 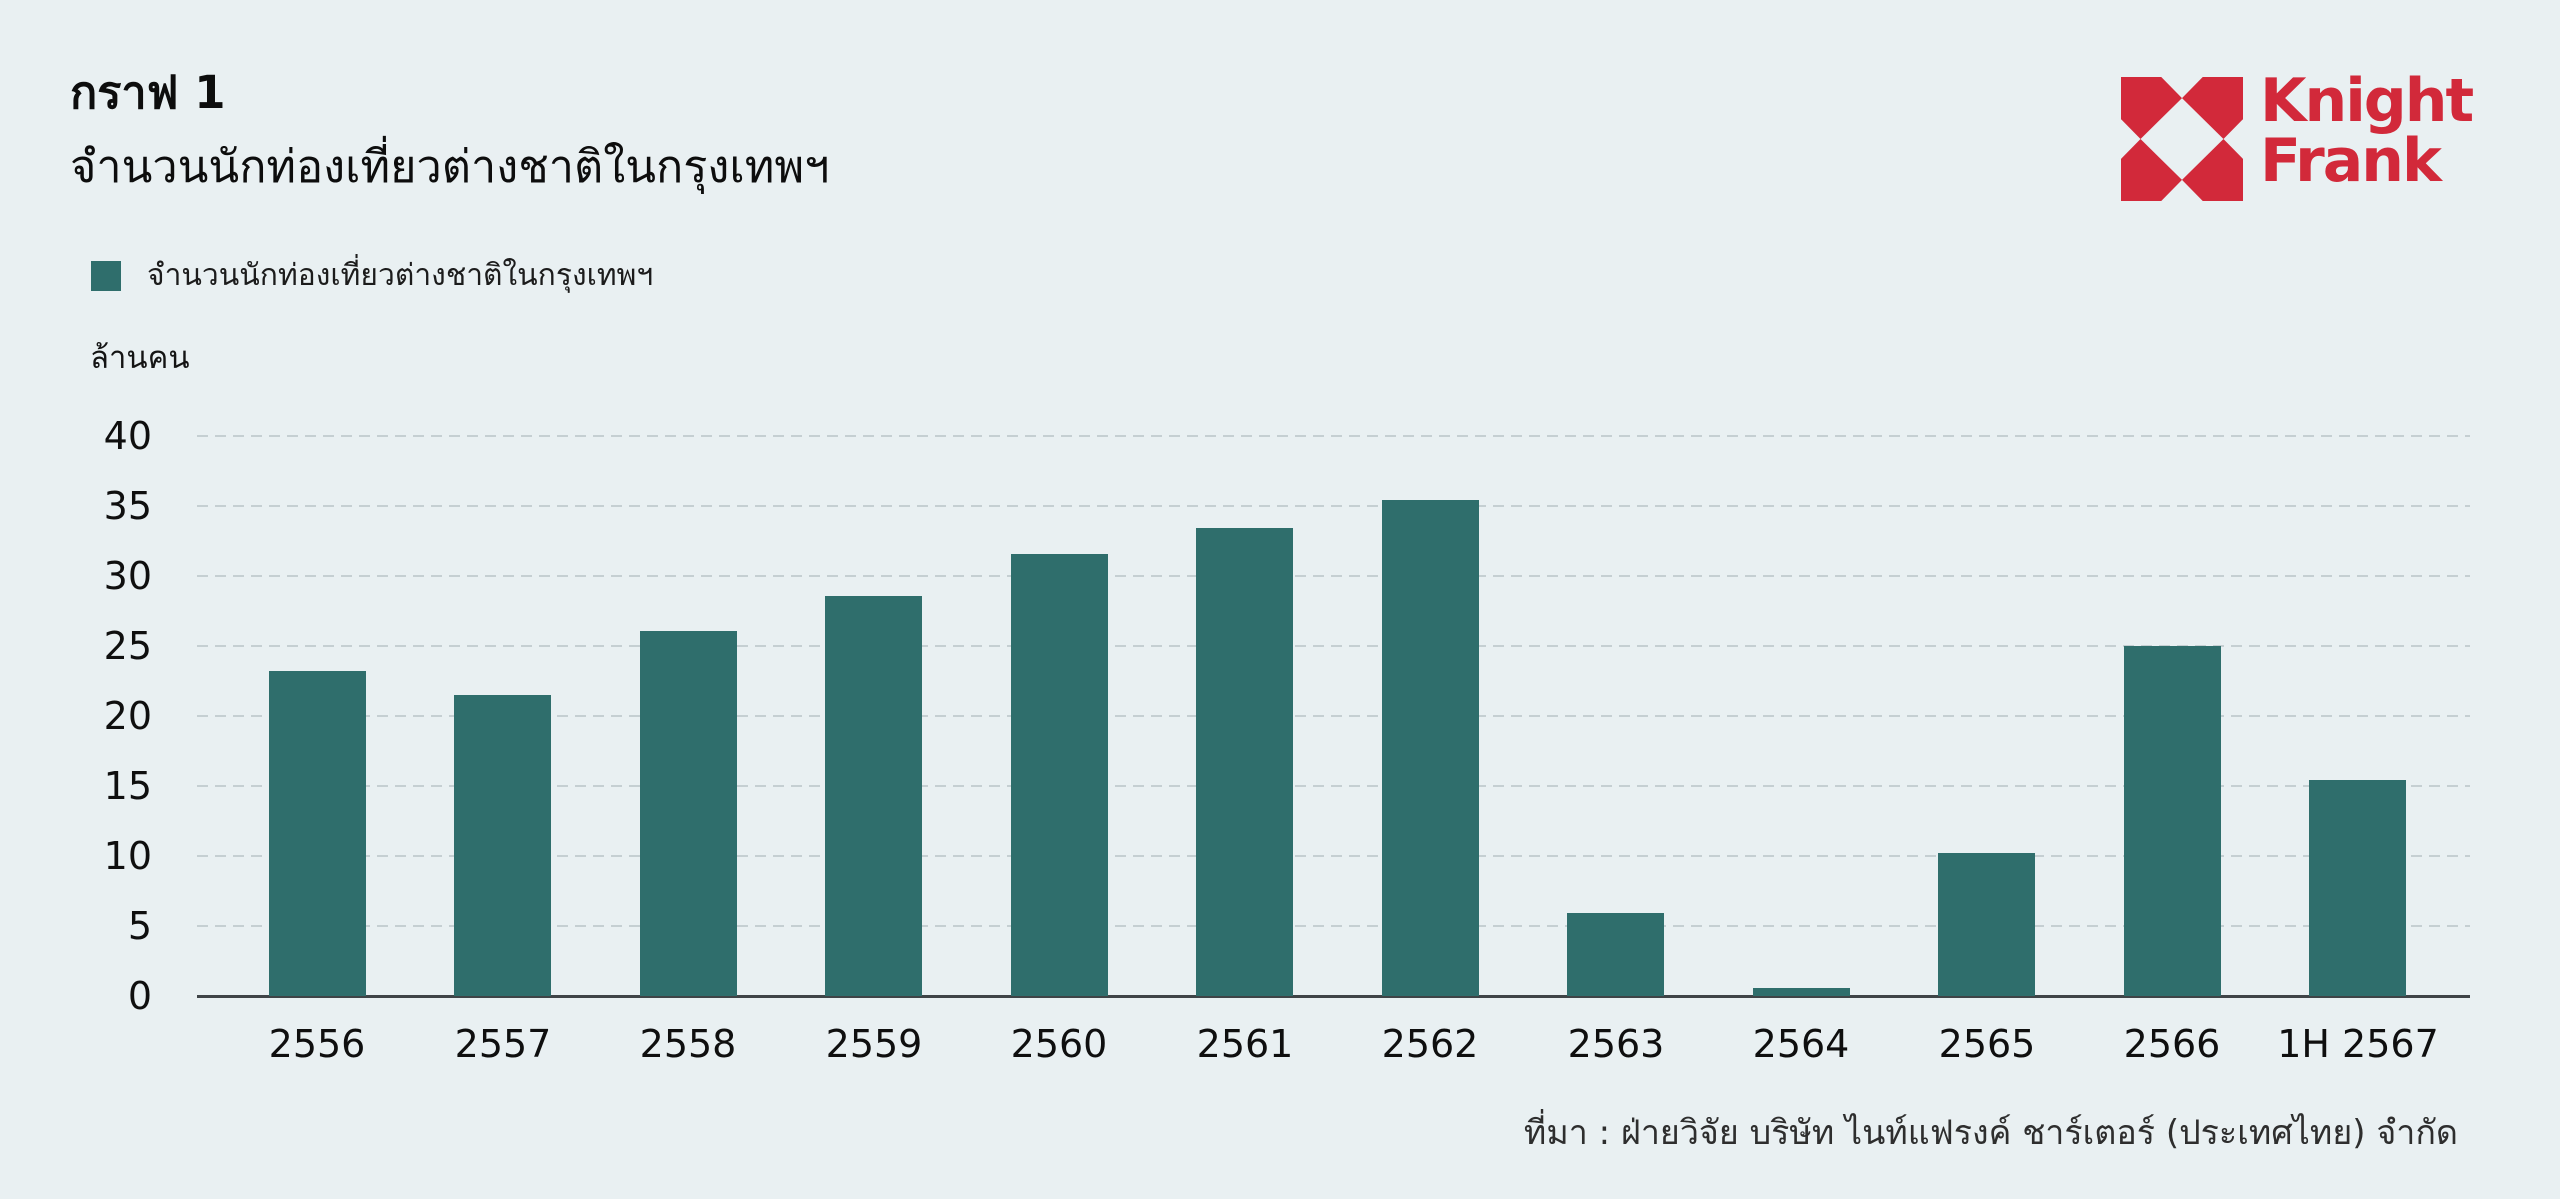 I want to click on x-tick-label: 2559, so click(x=874, y=1044).